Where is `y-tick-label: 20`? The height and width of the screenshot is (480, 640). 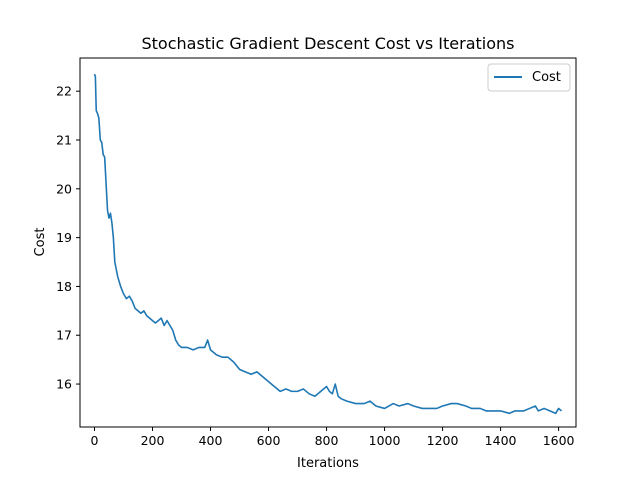 y-tick-label: 20 is located at coordinates (64, 188).